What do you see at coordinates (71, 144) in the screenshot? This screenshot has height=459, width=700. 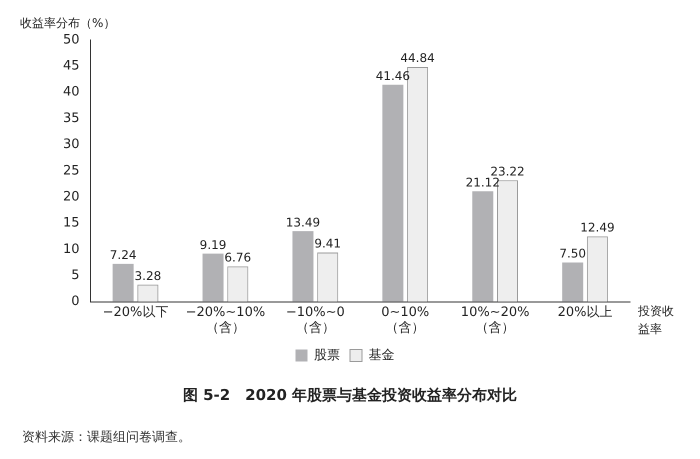 I see `y-tick-label: 30` at bounding box center [71, 144].